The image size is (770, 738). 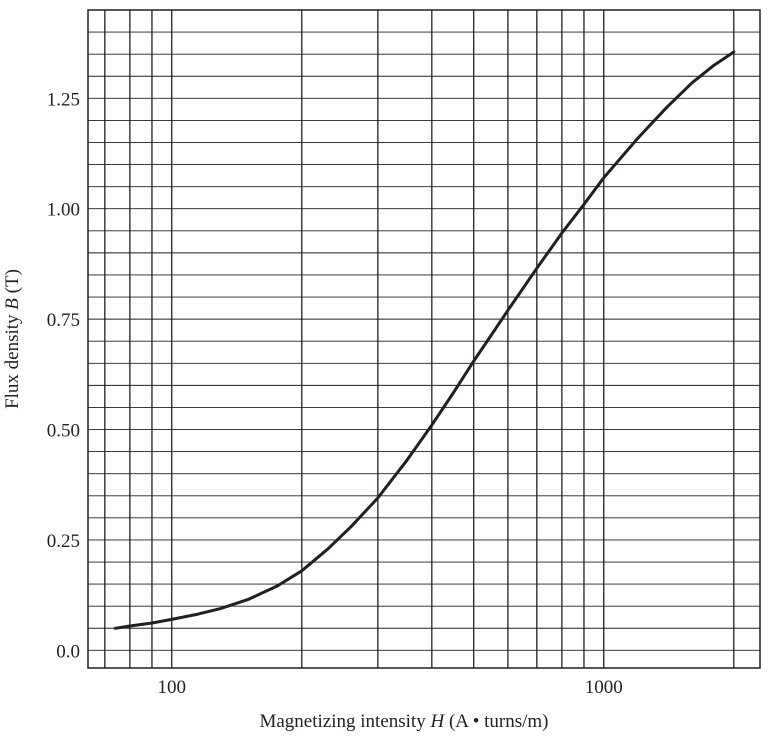 What do you see at coordinates (12, 283) in the screenshot?
I see `y-axis-label-units: (T)` at bounding box center [12, 283].